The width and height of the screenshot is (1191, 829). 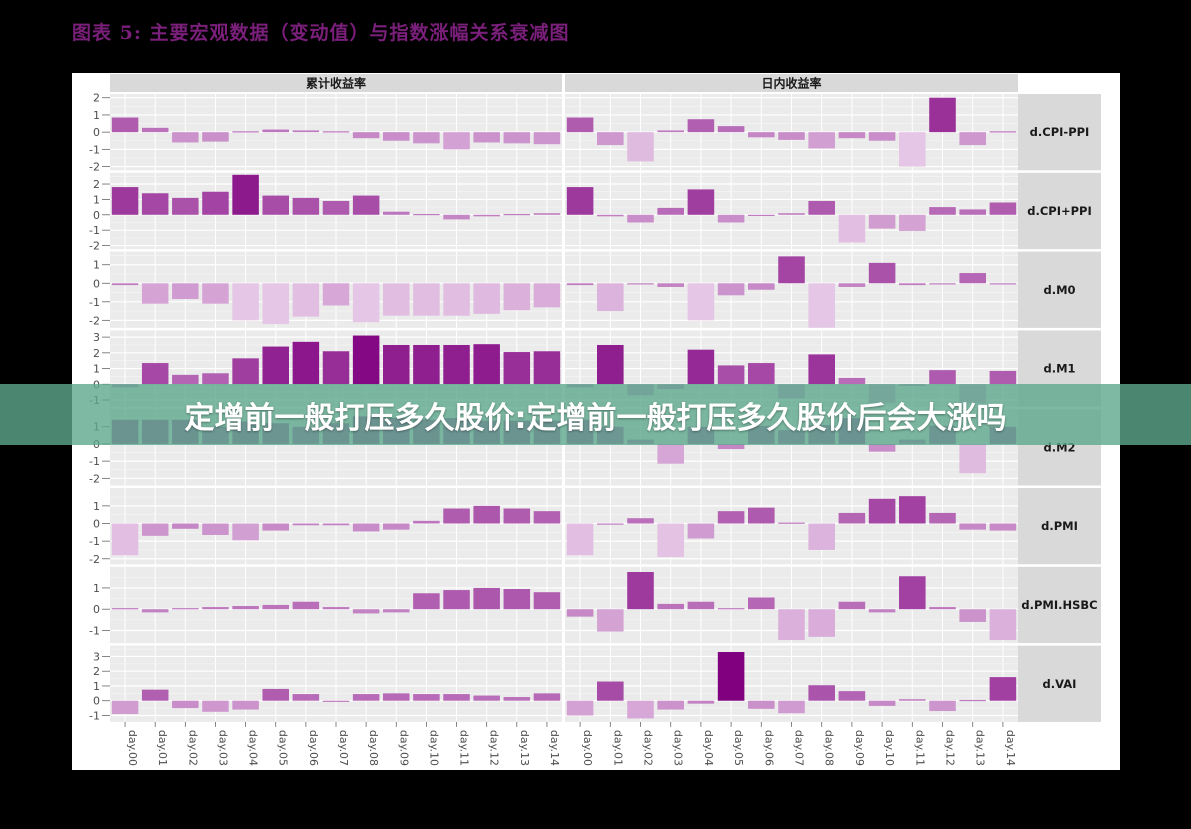 I want to click on x-tick-label: day.03, so click(x=222, y=748).